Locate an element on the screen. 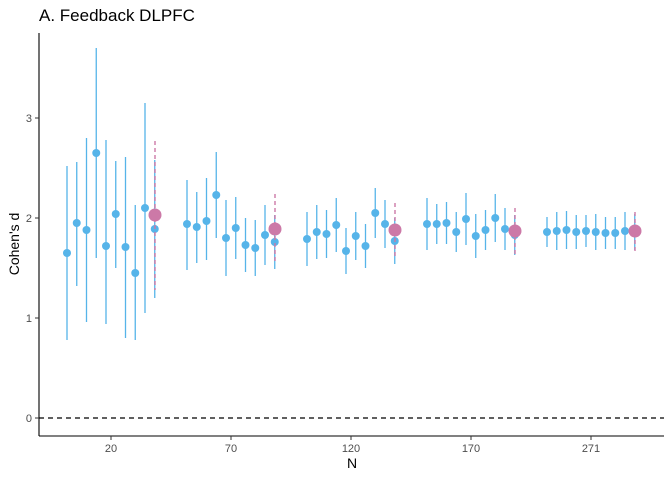  y-tick-label: 2 is located at coordinates (29, 219).